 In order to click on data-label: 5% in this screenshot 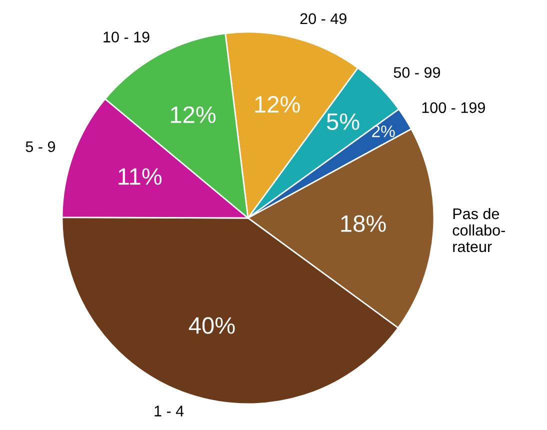, I will do `click(343, 121)`.